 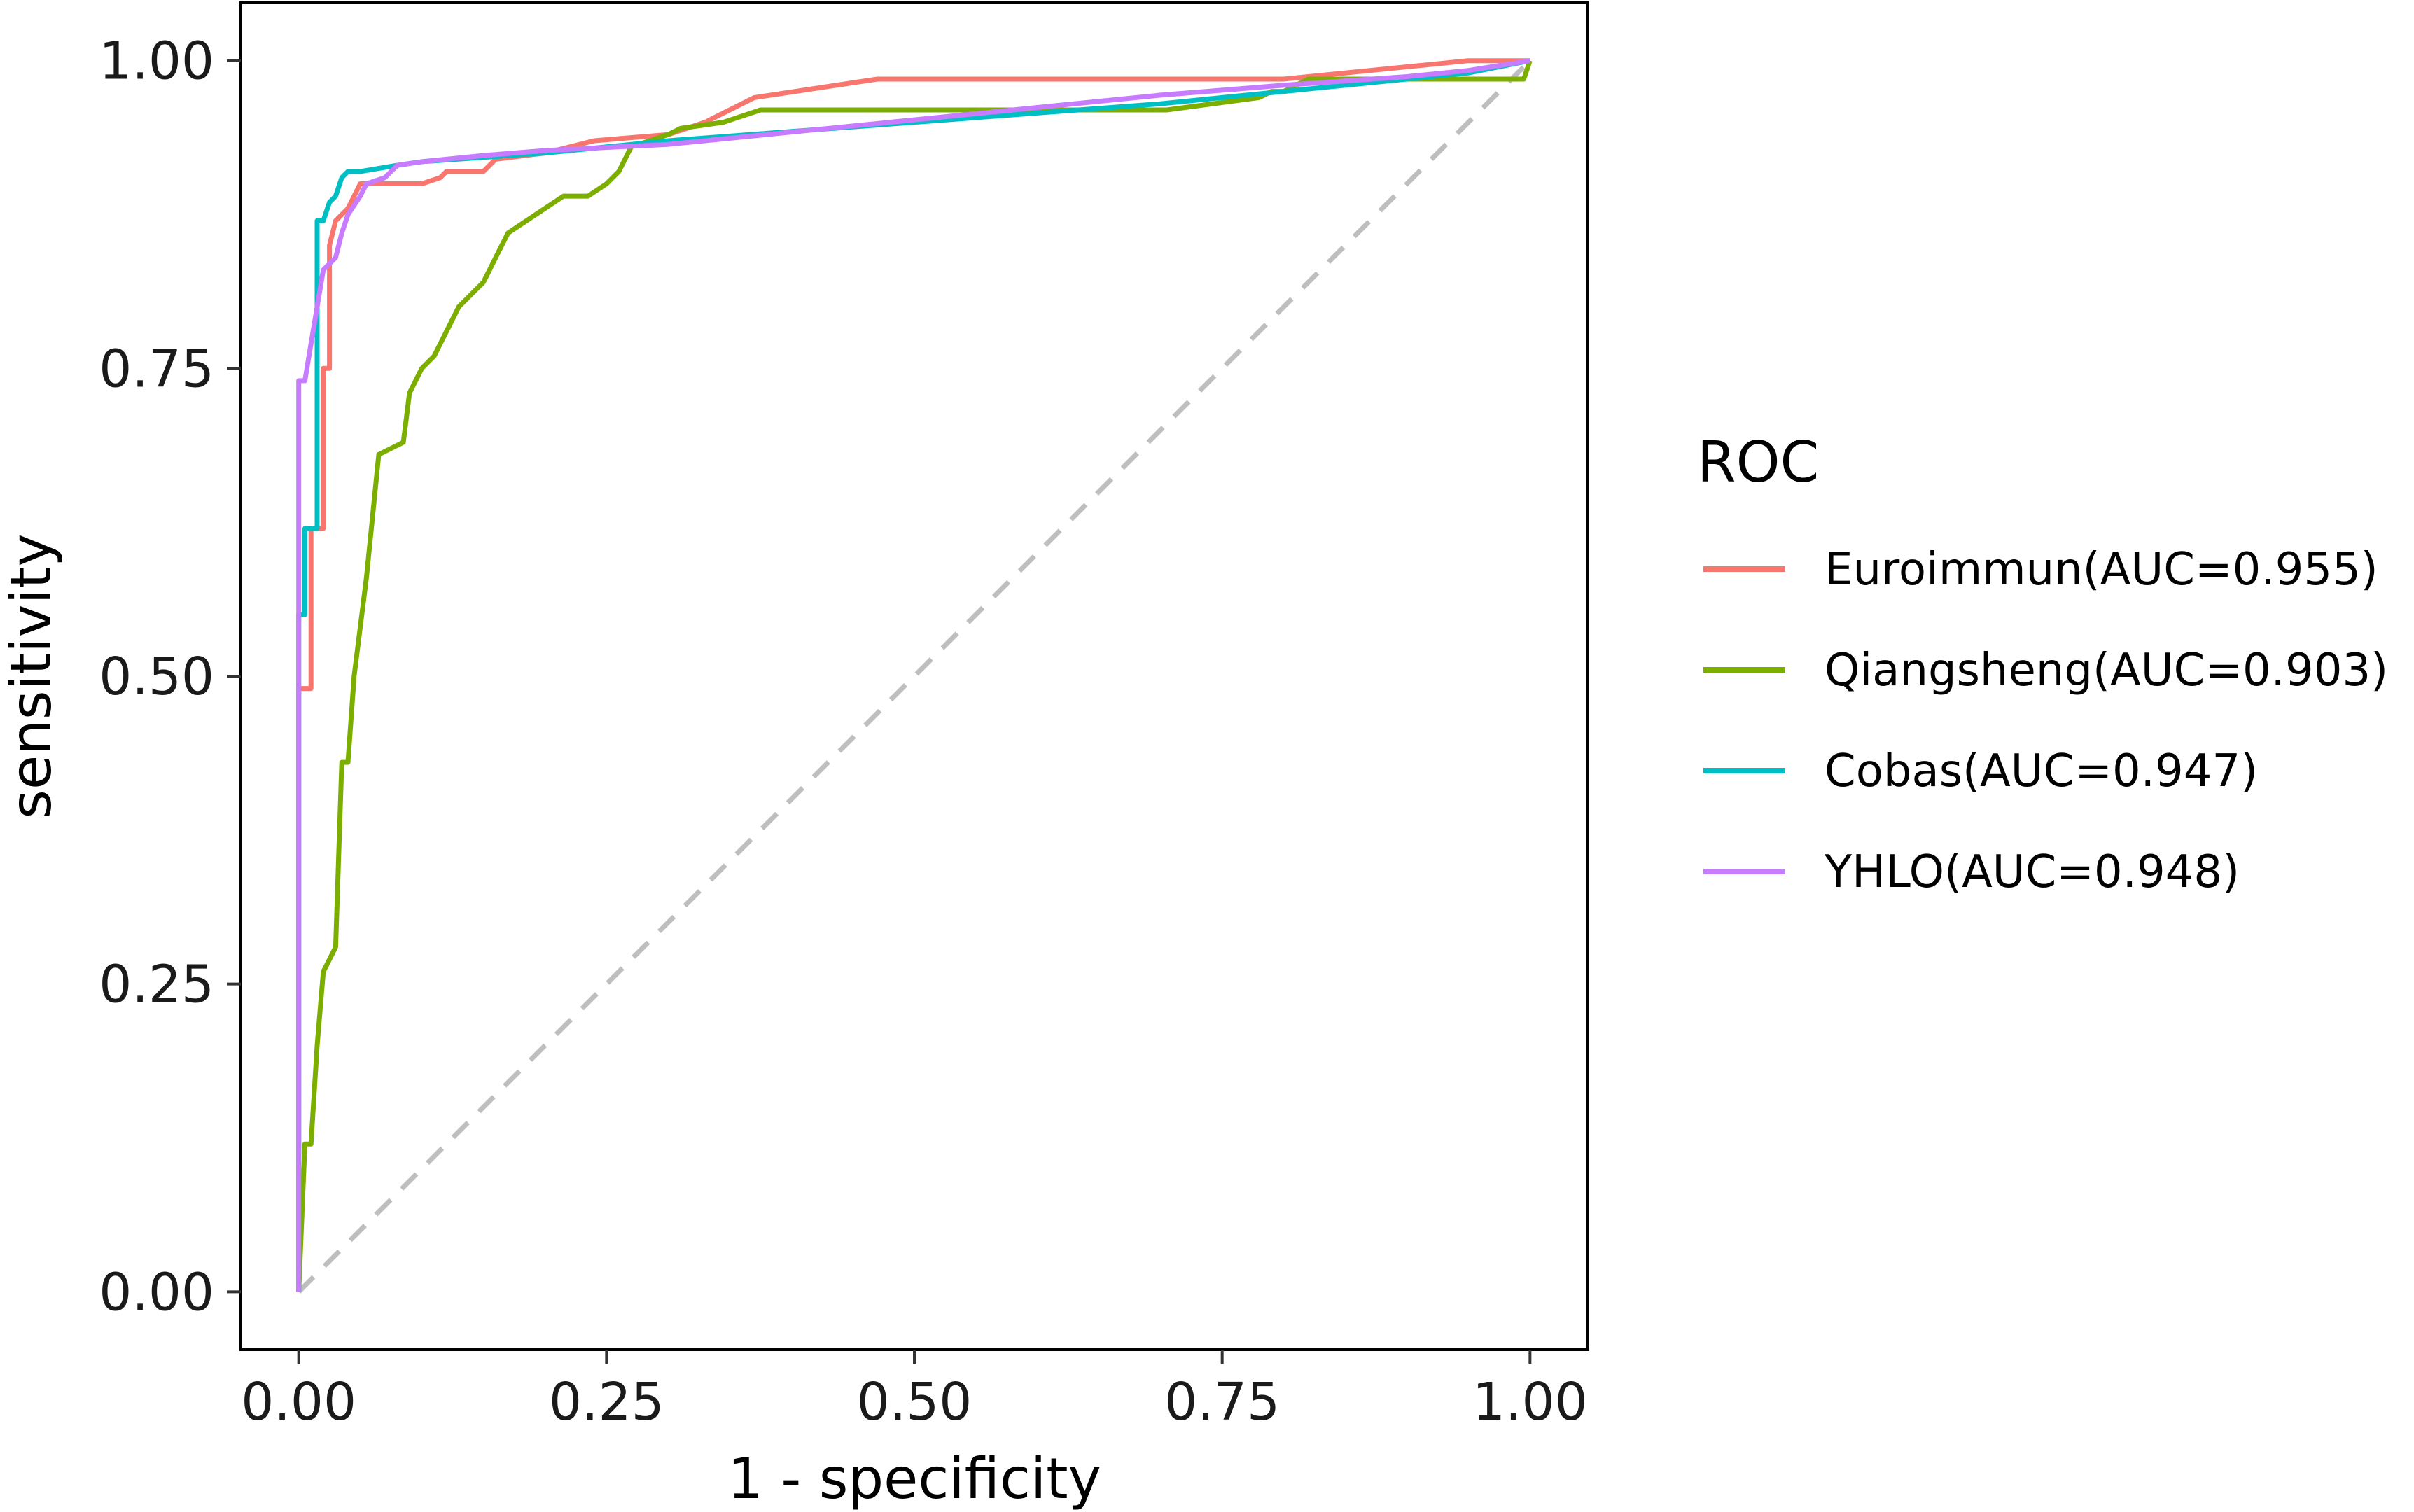 I want to click on y-tick-label: 1.00, so click(x=156, y=61).